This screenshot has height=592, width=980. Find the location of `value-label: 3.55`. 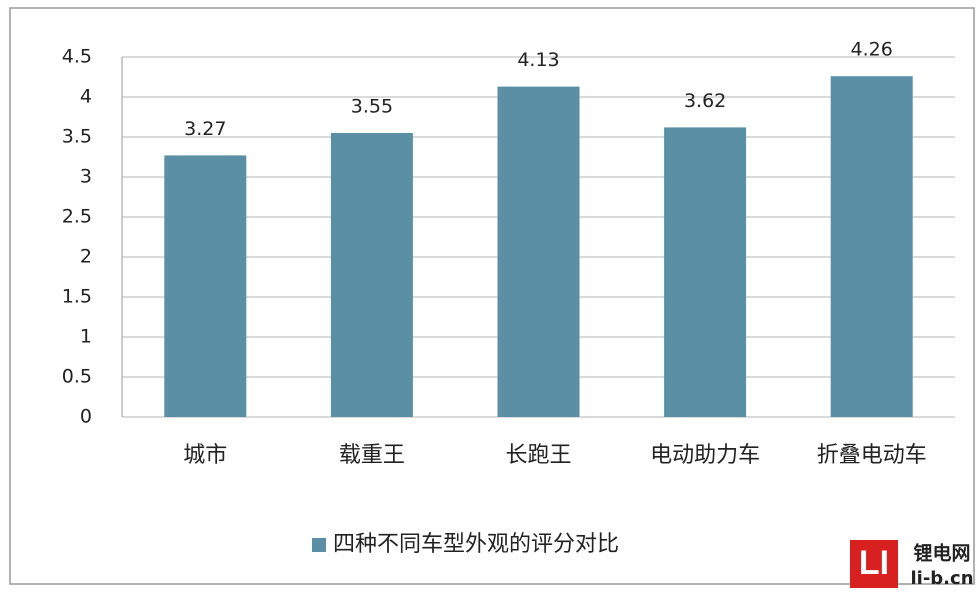

value-label: 3.55 is located at coordinates (372, 107).